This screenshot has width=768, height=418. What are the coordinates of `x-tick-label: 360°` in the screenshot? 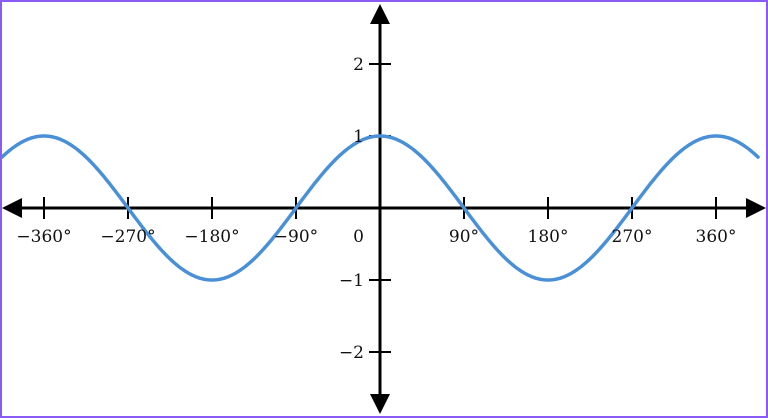 It's located at (716, 237).